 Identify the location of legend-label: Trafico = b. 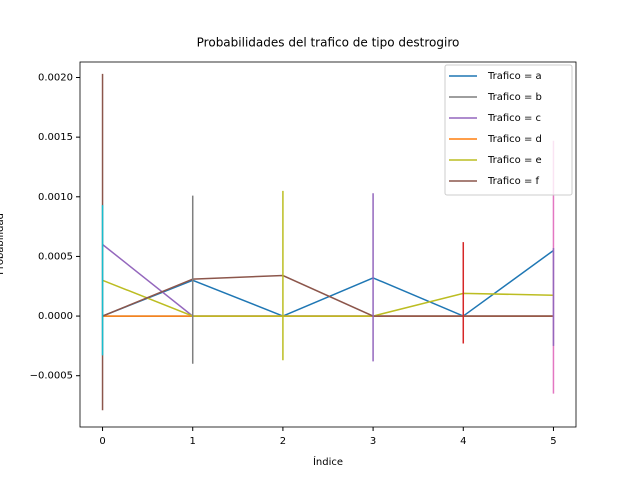
(514, 97).